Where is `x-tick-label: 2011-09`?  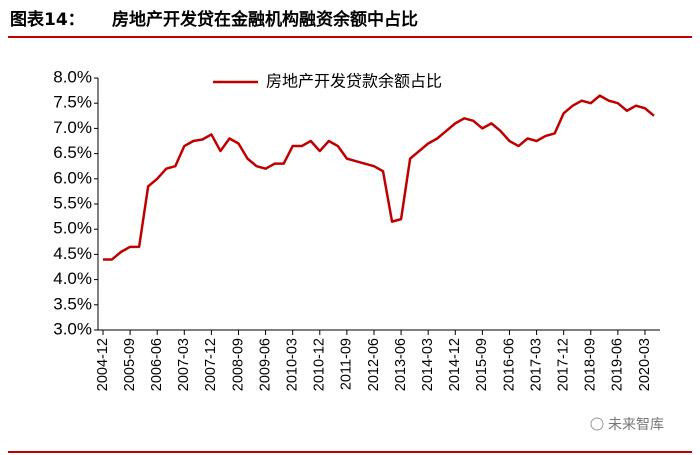
x-tick-label: 2011-09 is located at coordinates (347, 364).